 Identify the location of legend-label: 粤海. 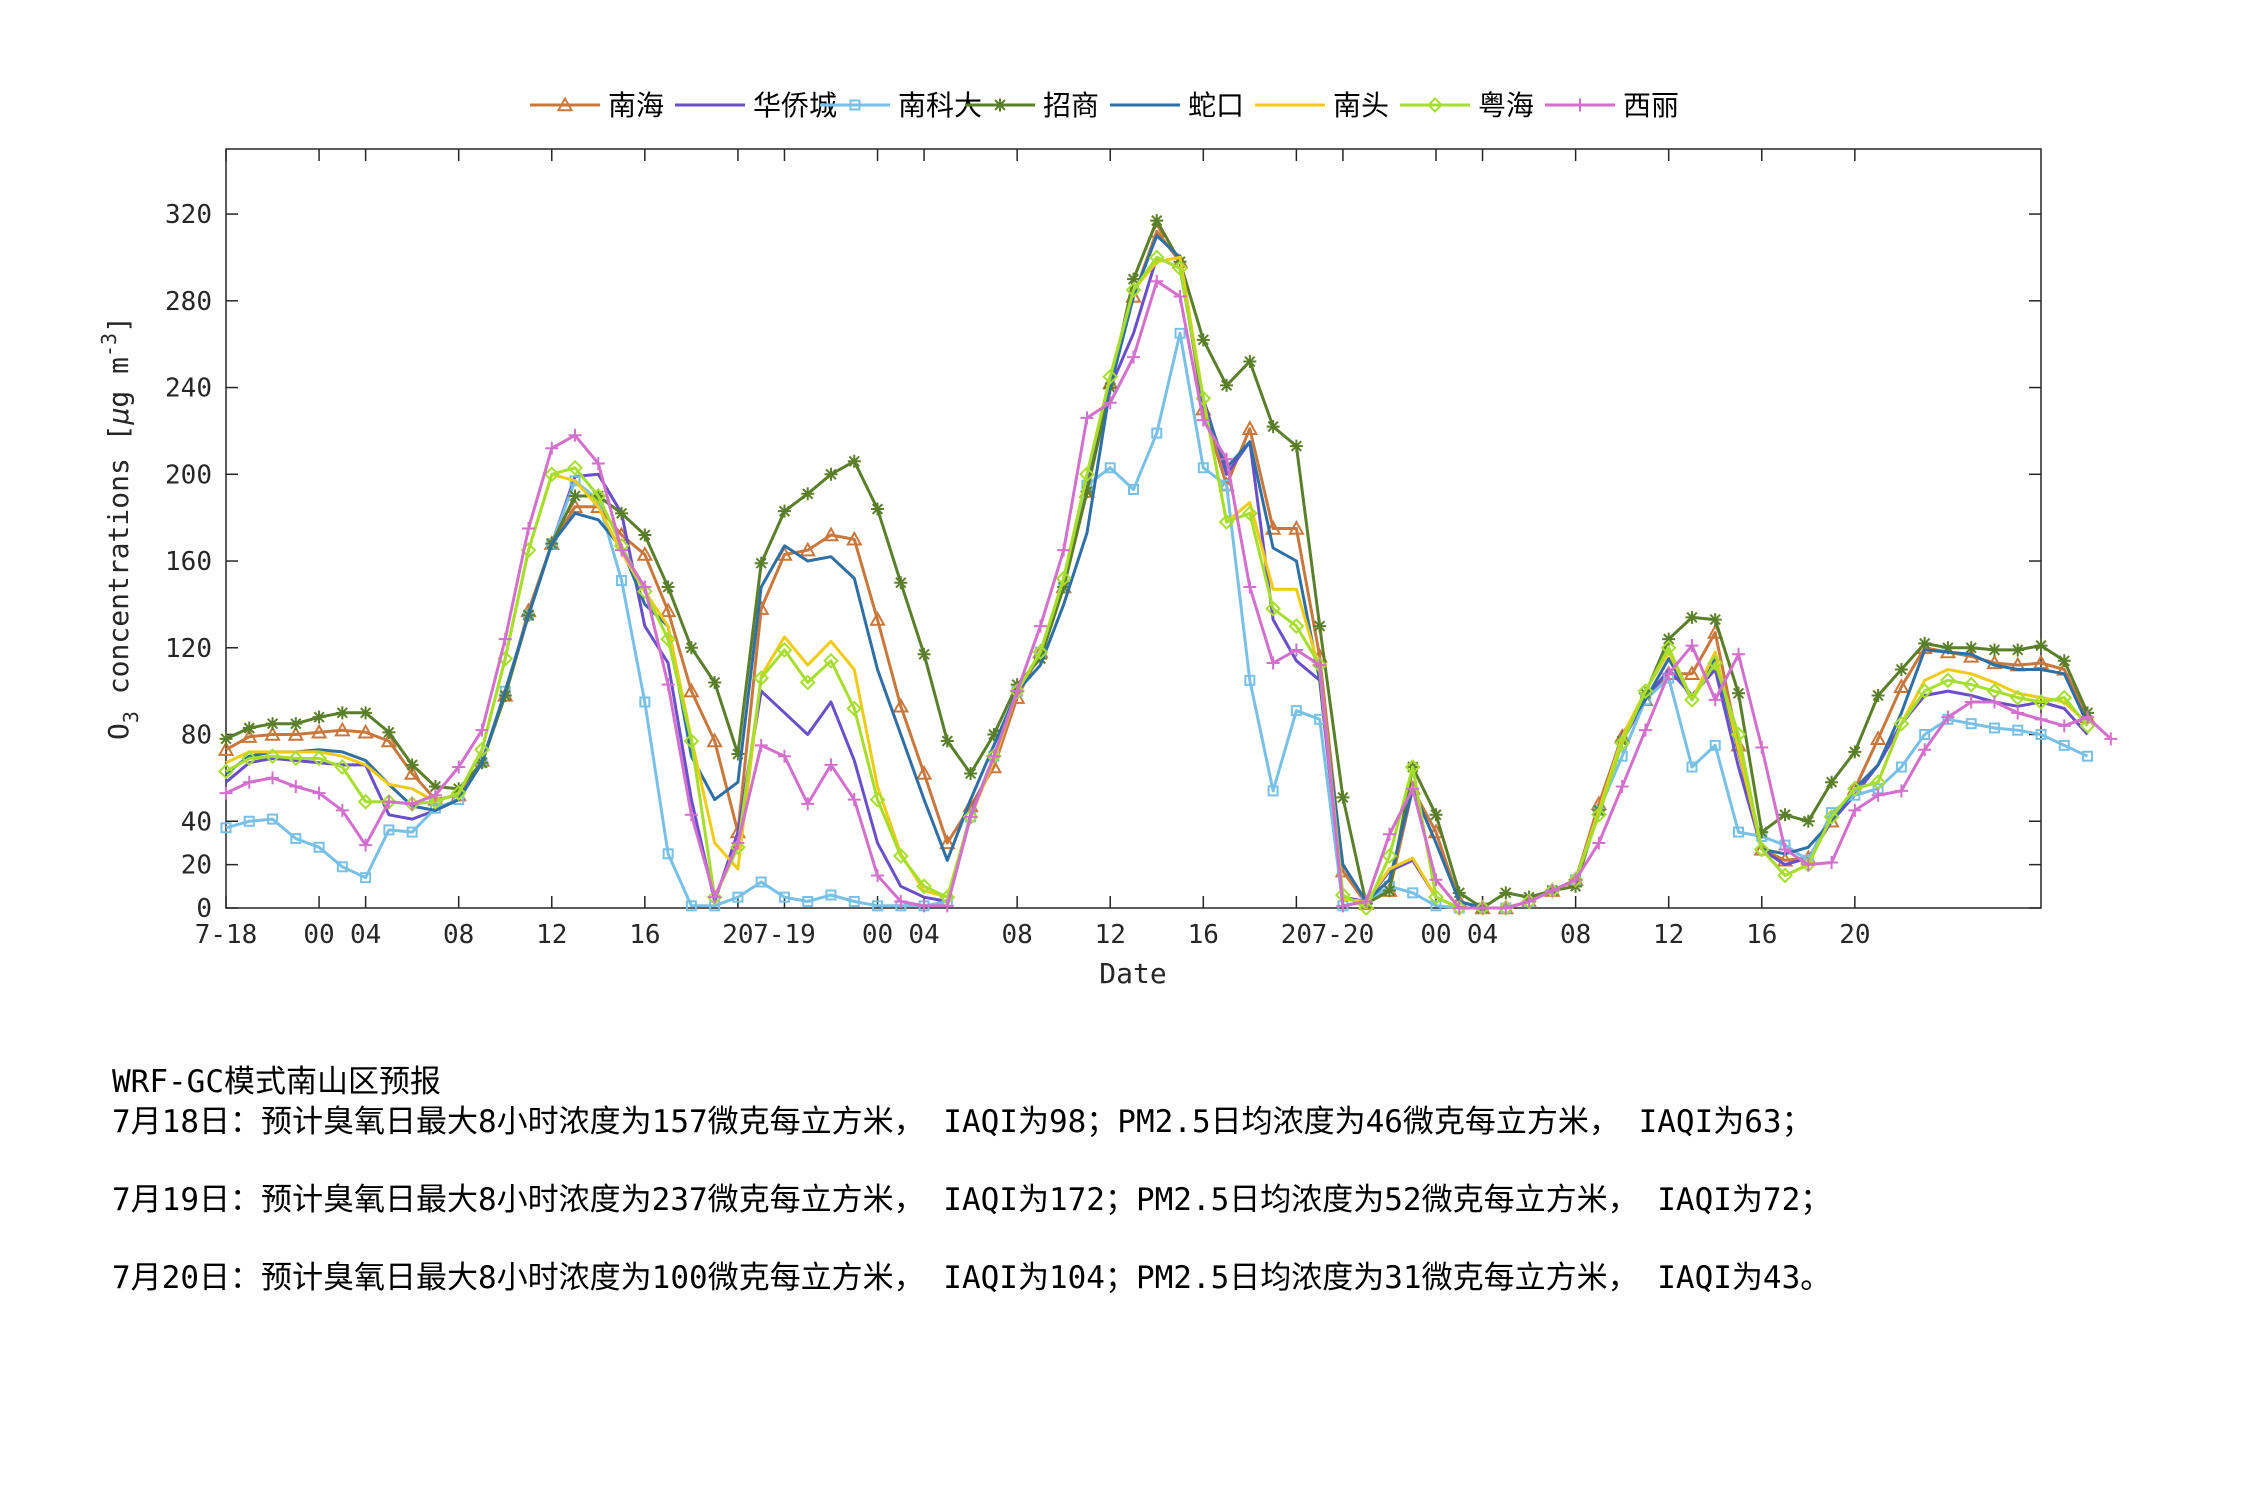
(1506, 105).